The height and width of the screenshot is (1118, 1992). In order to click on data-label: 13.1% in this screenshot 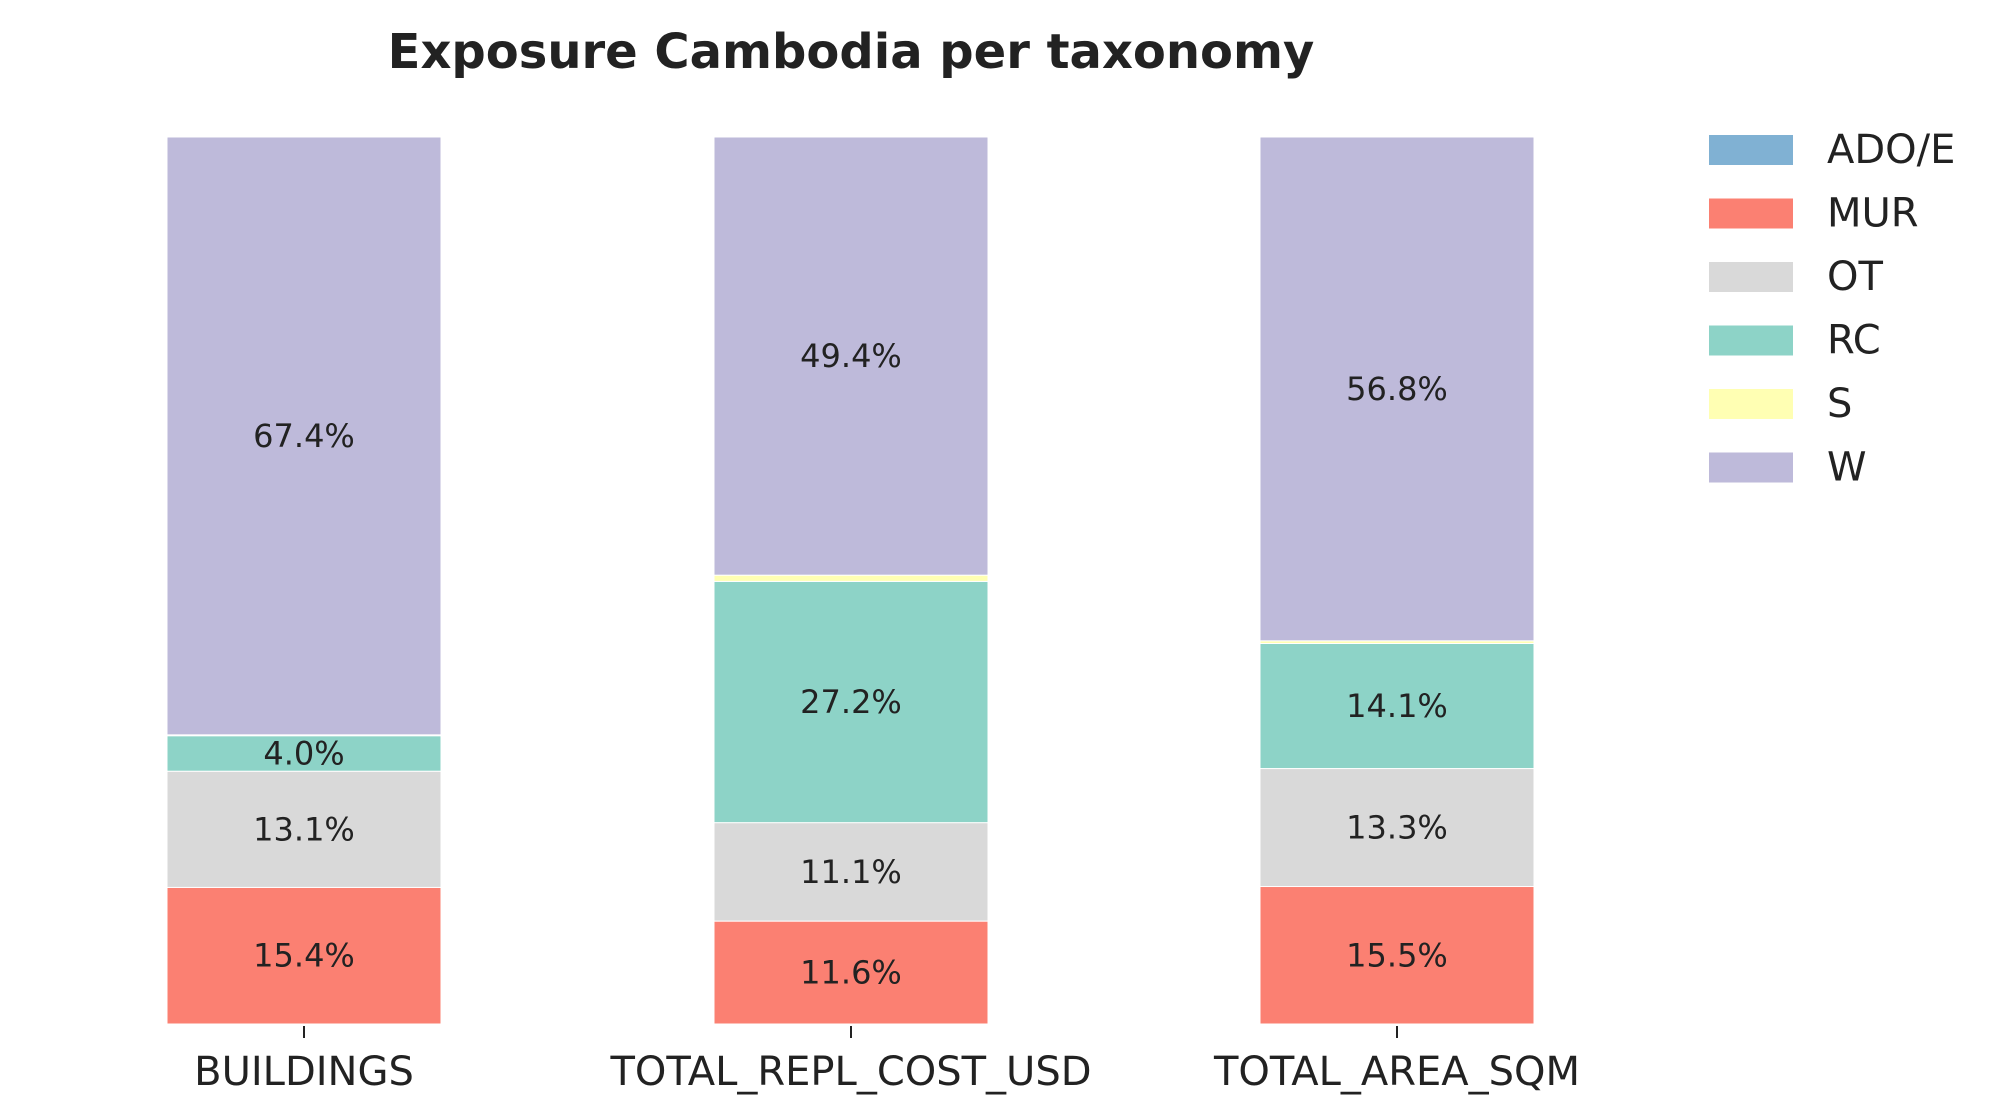, I will do `click(304, 829)`.